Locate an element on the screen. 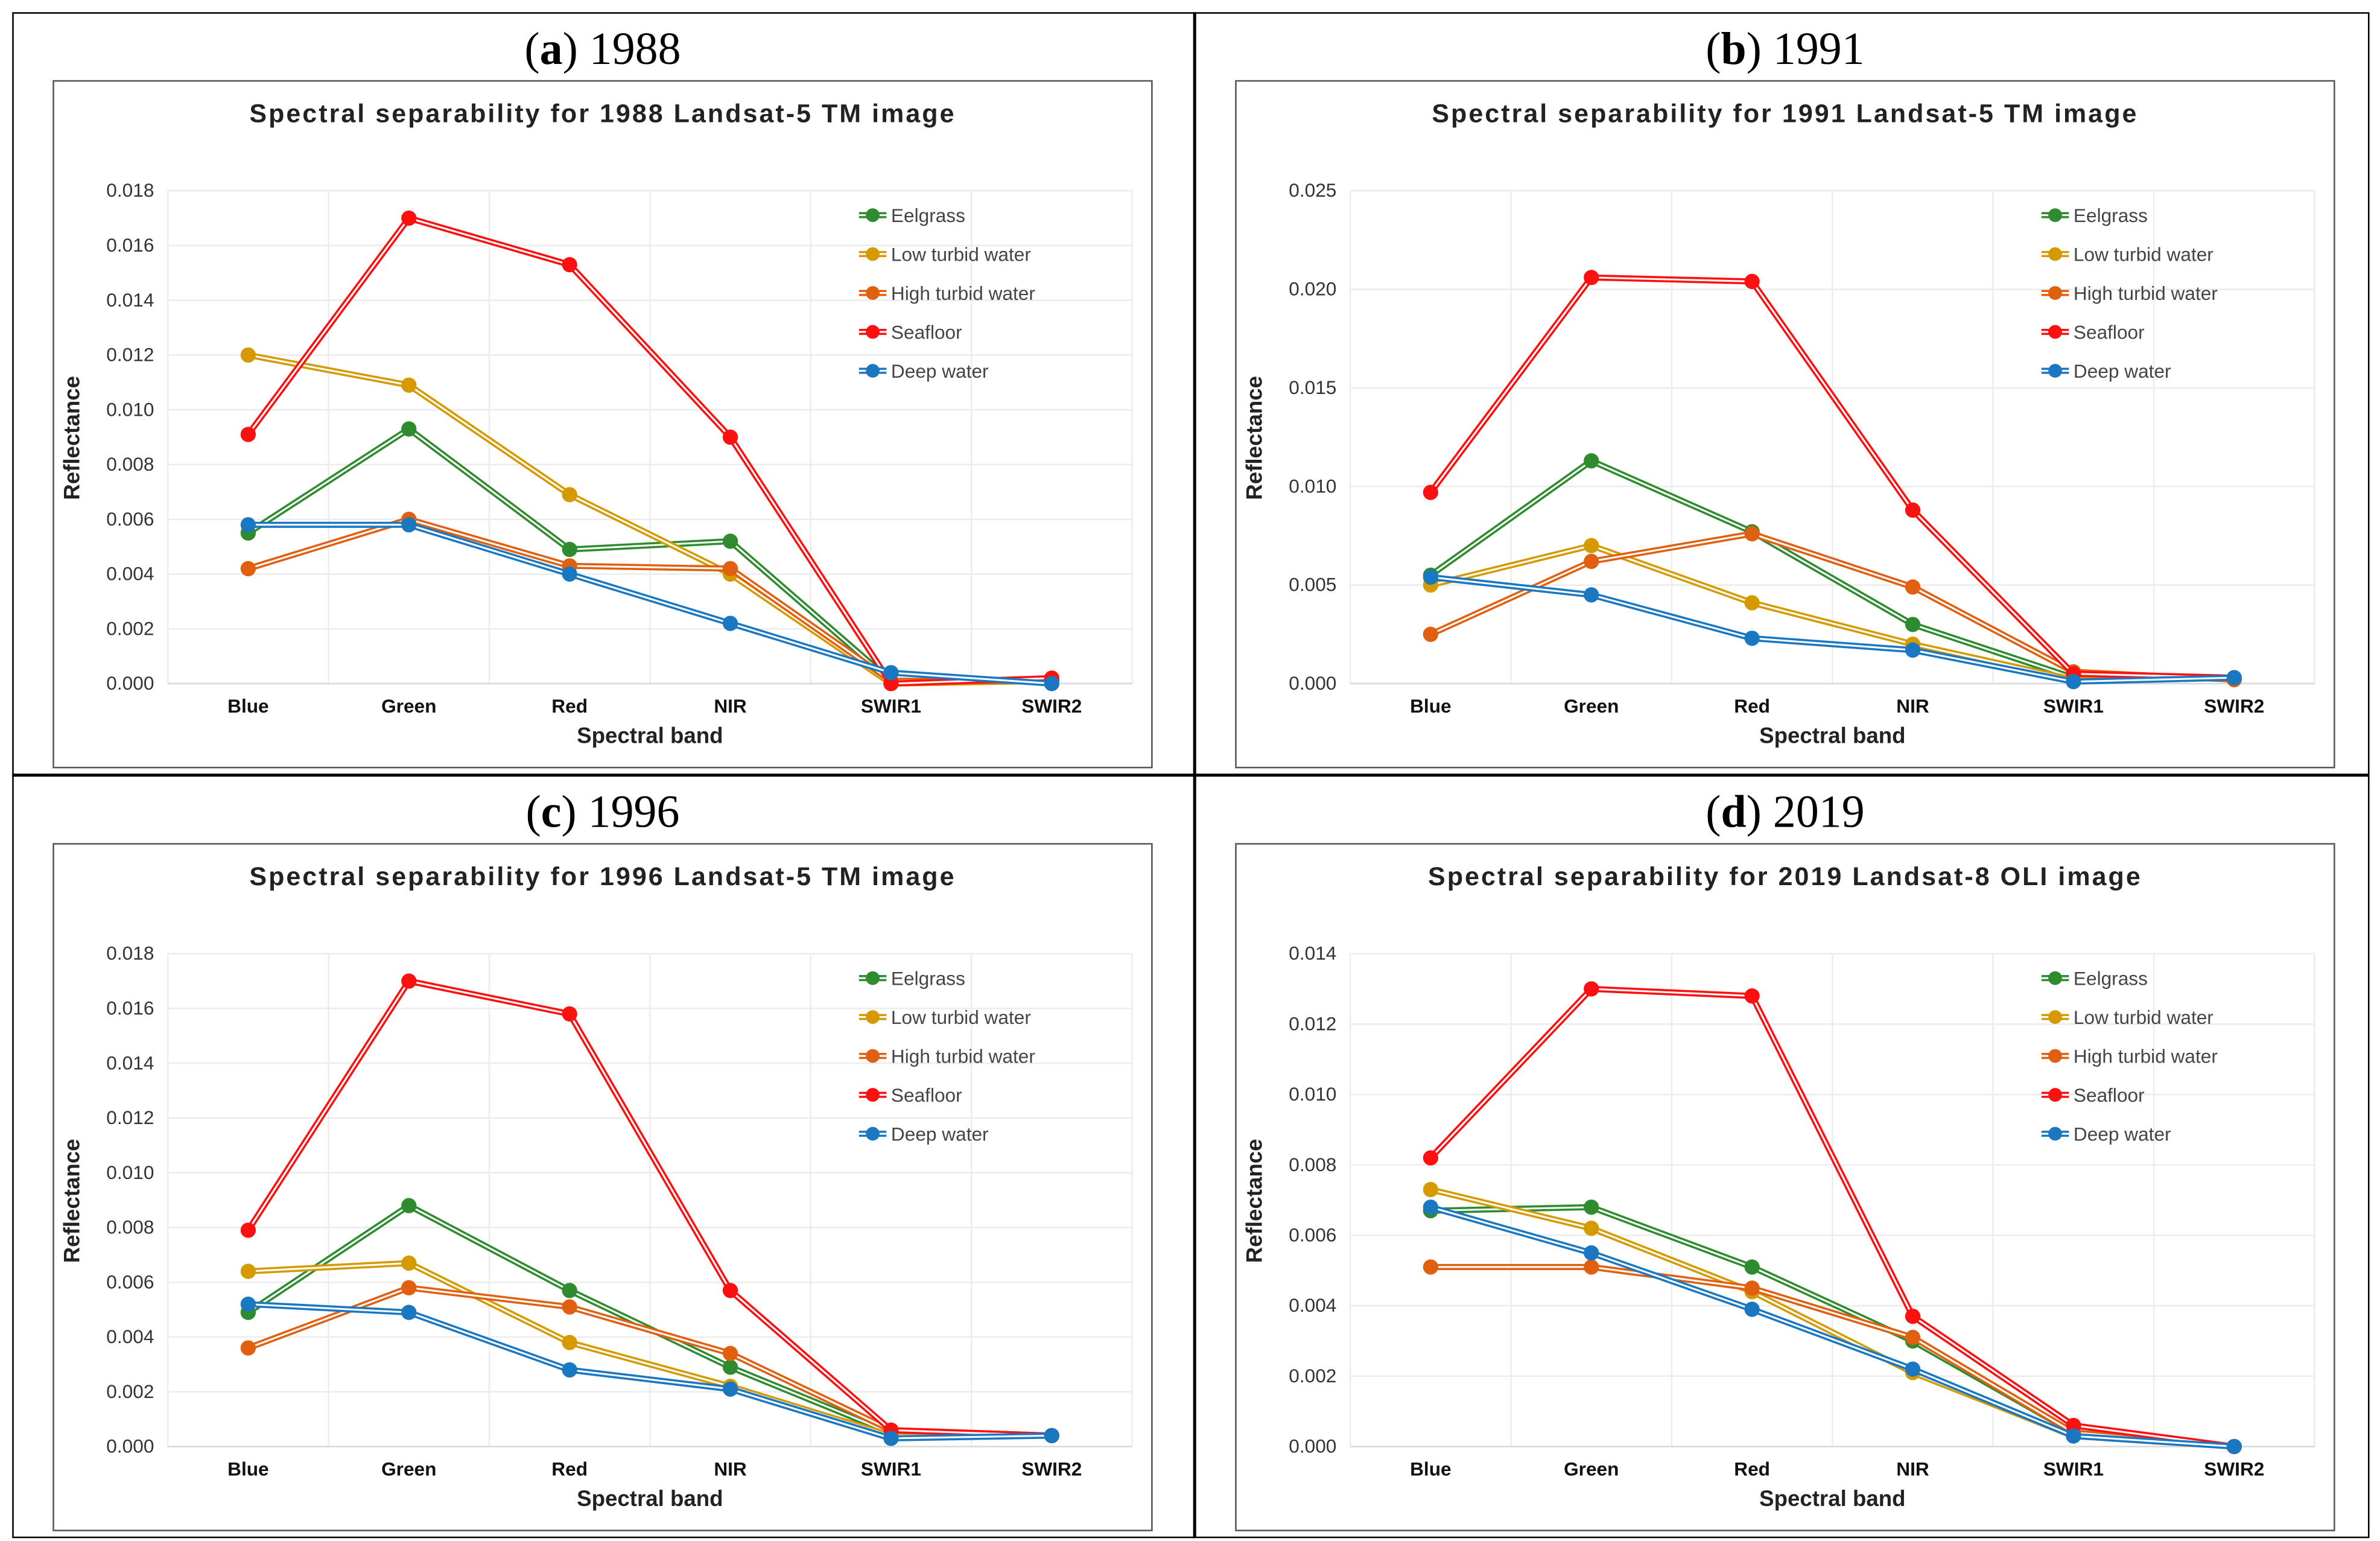 The width and height of the screenshot is (2380, 1541). x-tick-label: Red is located at coordinates (569, 1469).